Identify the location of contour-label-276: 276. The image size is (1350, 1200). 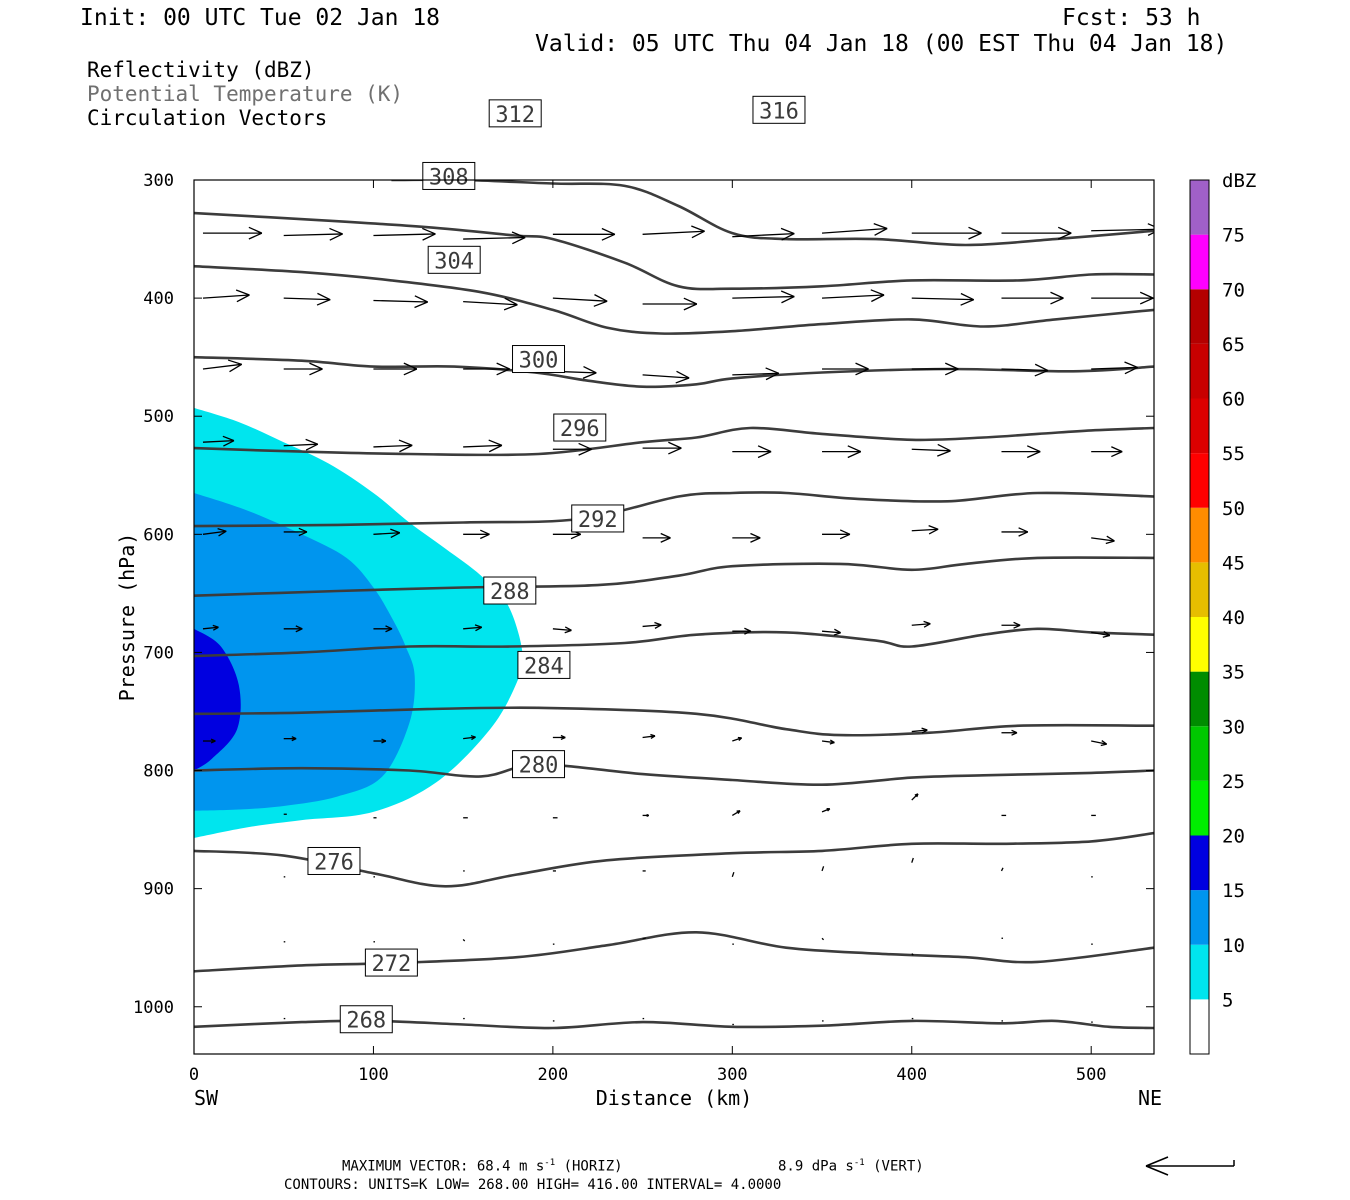
(334, 862).